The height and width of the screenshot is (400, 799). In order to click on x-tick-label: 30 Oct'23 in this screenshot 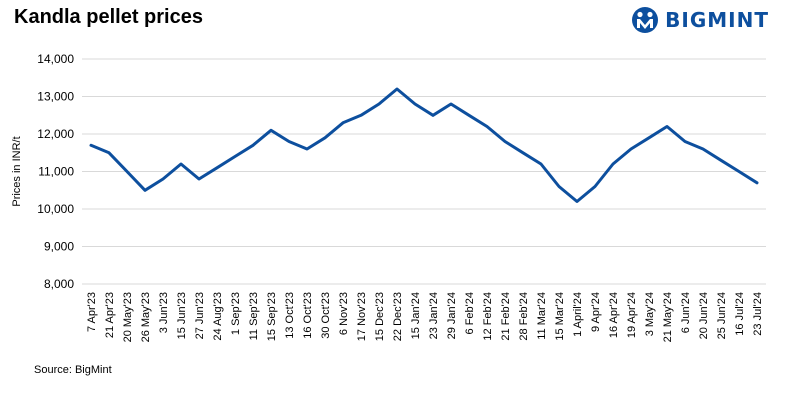, I will do `click(326, 315)`.